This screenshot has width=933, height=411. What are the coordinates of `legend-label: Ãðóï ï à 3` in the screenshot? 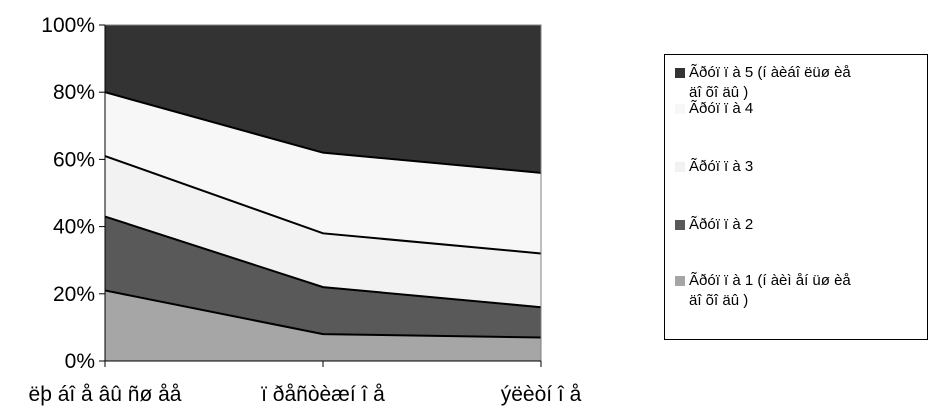 It's located at (721, 166).